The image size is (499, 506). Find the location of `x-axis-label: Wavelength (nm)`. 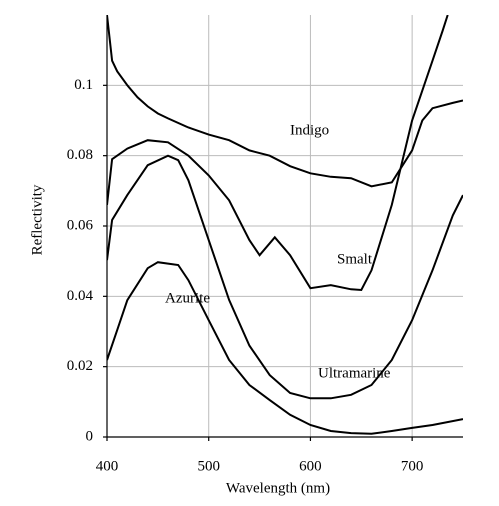

x-axis-label: Wavelength (nm) is located at coordinates (278, 488).